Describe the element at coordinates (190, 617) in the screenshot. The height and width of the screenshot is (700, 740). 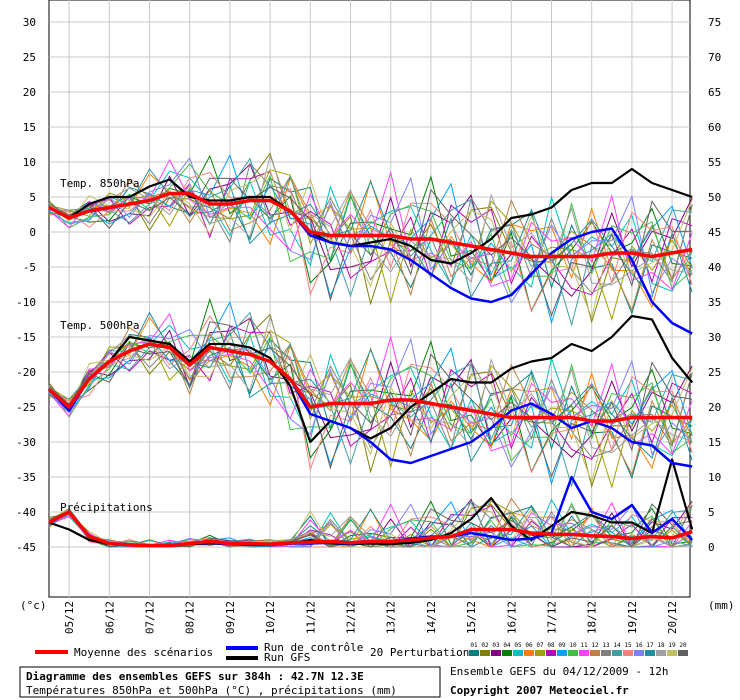
I see `x-tick-label: 08/12` at that location.